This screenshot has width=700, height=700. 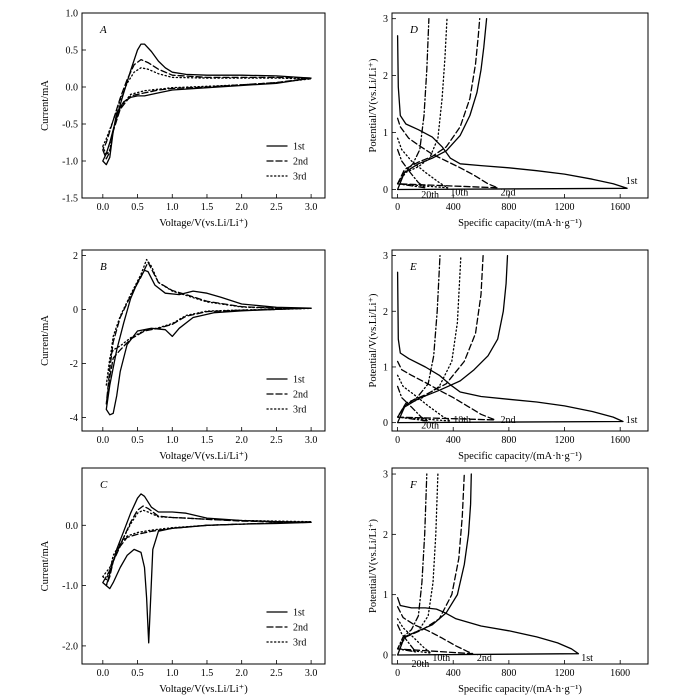 What do you see at coordinates (484, 658) in the screenshot?
I see `series-label-2nd: 2nd` at bounding box center [484, 658].